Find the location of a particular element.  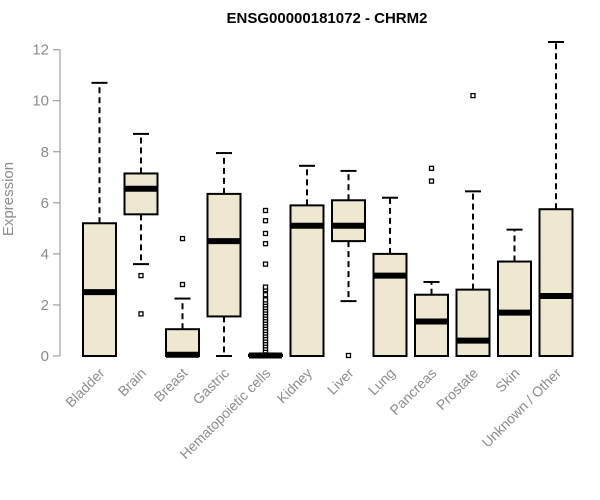

box-prostate is located at coordinates (473, 224).